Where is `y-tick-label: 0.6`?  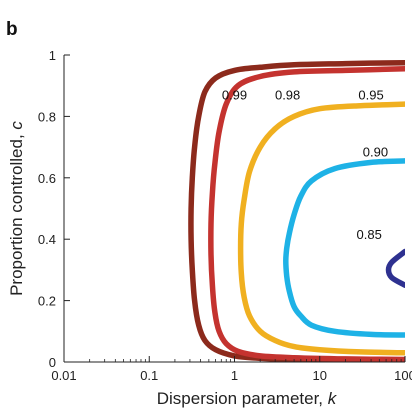
y-tick-label: 0.6 is located at coordinates (47, 178).